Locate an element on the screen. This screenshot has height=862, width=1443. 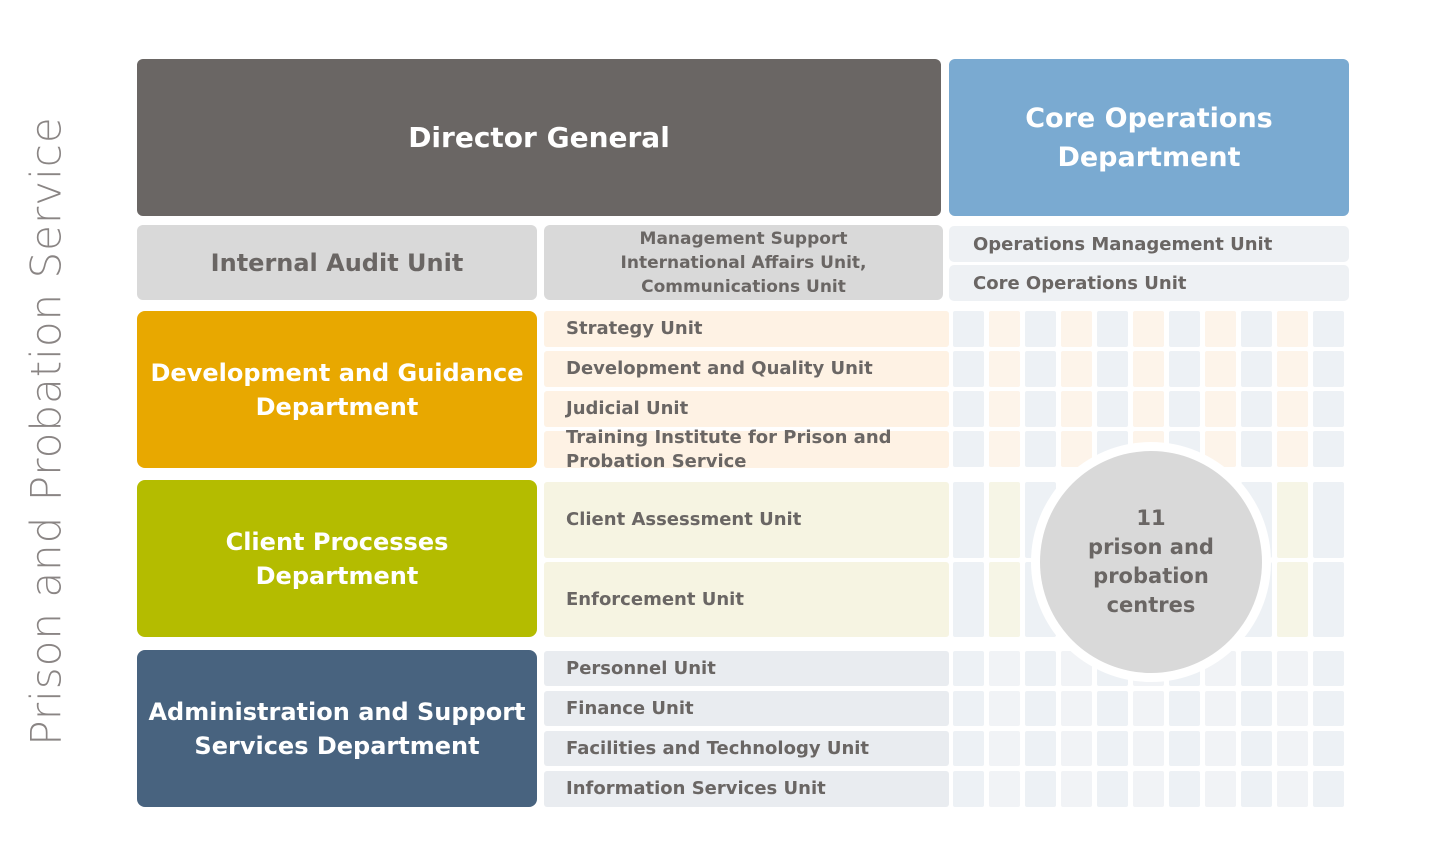
unit-item: Finance Unit is located at coordinates (746, 708).